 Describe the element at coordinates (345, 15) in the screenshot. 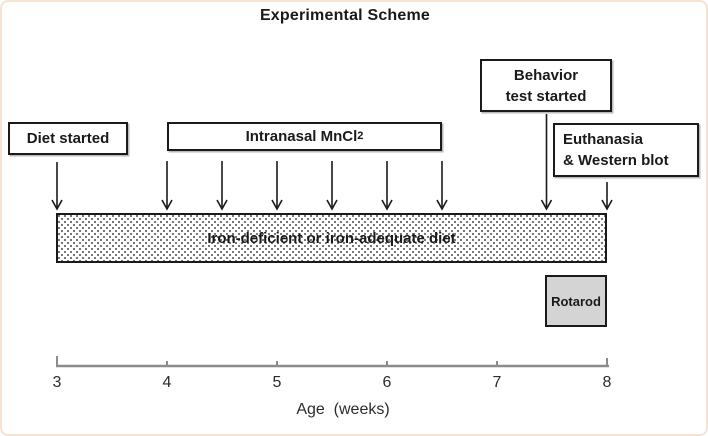

I see `diagram-title: Experimental Scheme` at that location.